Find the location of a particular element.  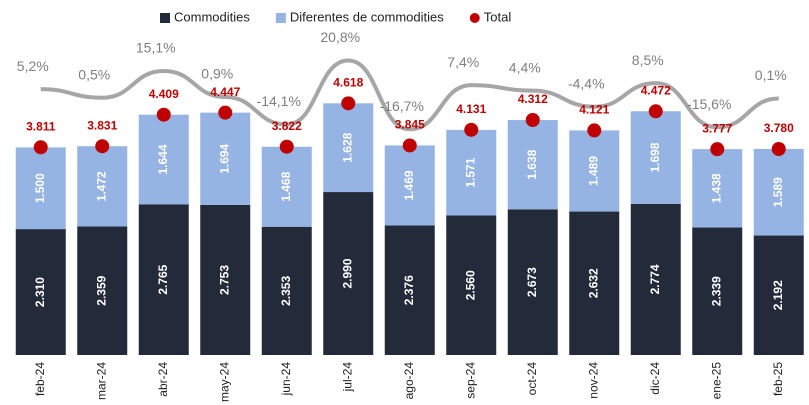

bar-value-label: 1.472 is located at coordinates (101, 186).